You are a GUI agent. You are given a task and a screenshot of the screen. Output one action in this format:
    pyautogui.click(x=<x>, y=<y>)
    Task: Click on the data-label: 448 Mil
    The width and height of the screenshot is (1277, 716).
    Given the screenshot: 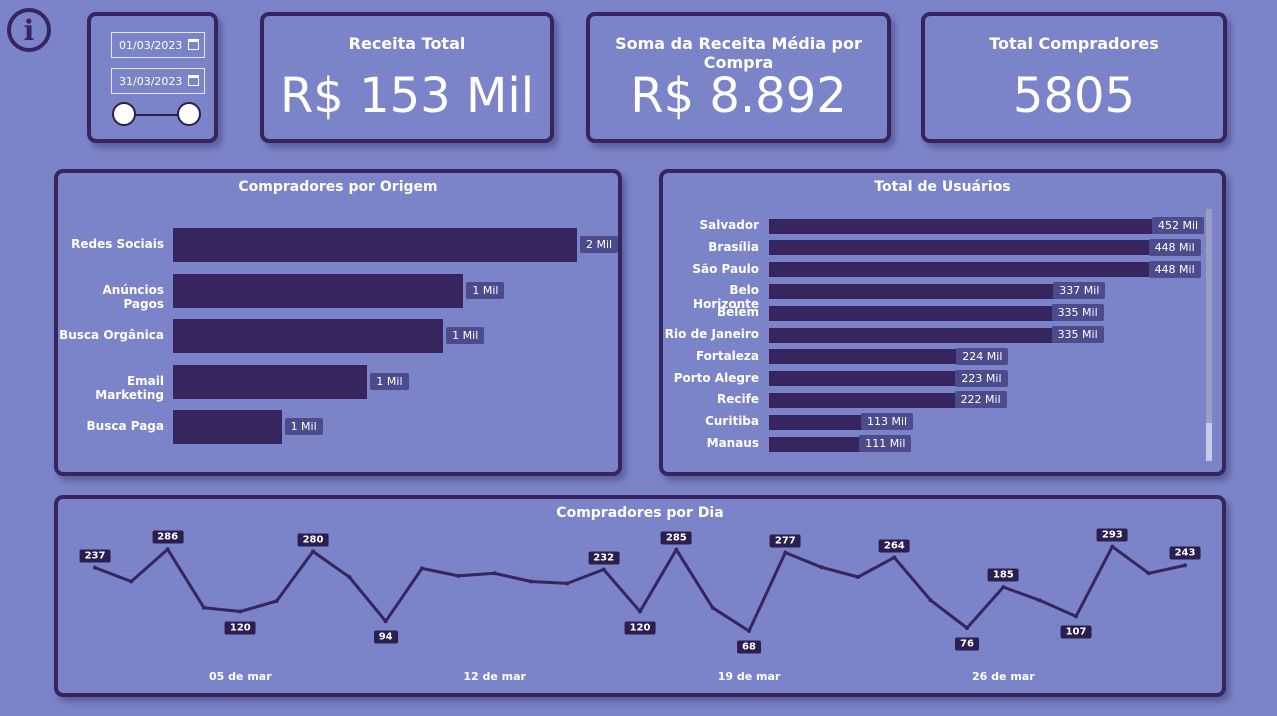 What is the action you would take?
    pyautogui.click(x=1174, y=269)
    